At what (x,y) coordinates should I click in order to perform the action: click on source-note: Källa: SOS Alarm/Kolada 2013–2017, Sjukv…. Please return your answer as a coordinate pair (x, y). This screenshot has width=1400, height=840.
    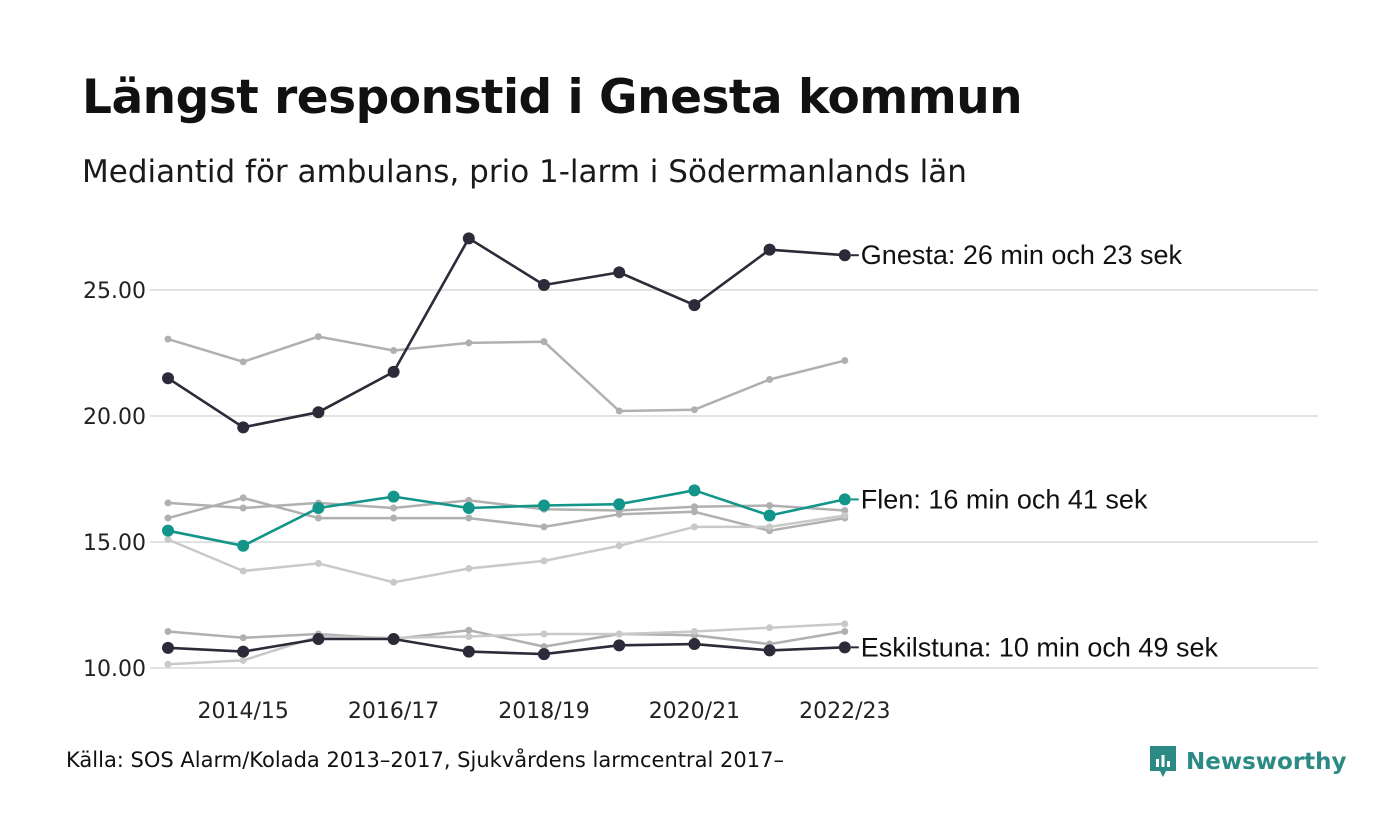
    Looking at the image, I should click on (425, 760).